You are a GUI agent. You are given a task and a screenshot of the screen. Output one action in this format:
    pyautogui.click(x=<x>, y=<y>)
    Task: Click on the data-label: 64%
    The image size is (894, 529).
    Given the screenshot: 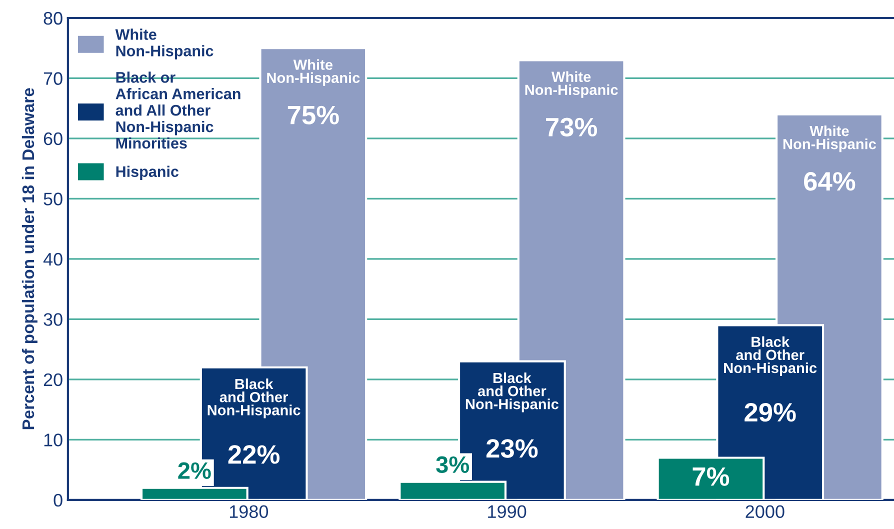 What is the action you would take?
    pyautogui.click(x=830, y=181)
    